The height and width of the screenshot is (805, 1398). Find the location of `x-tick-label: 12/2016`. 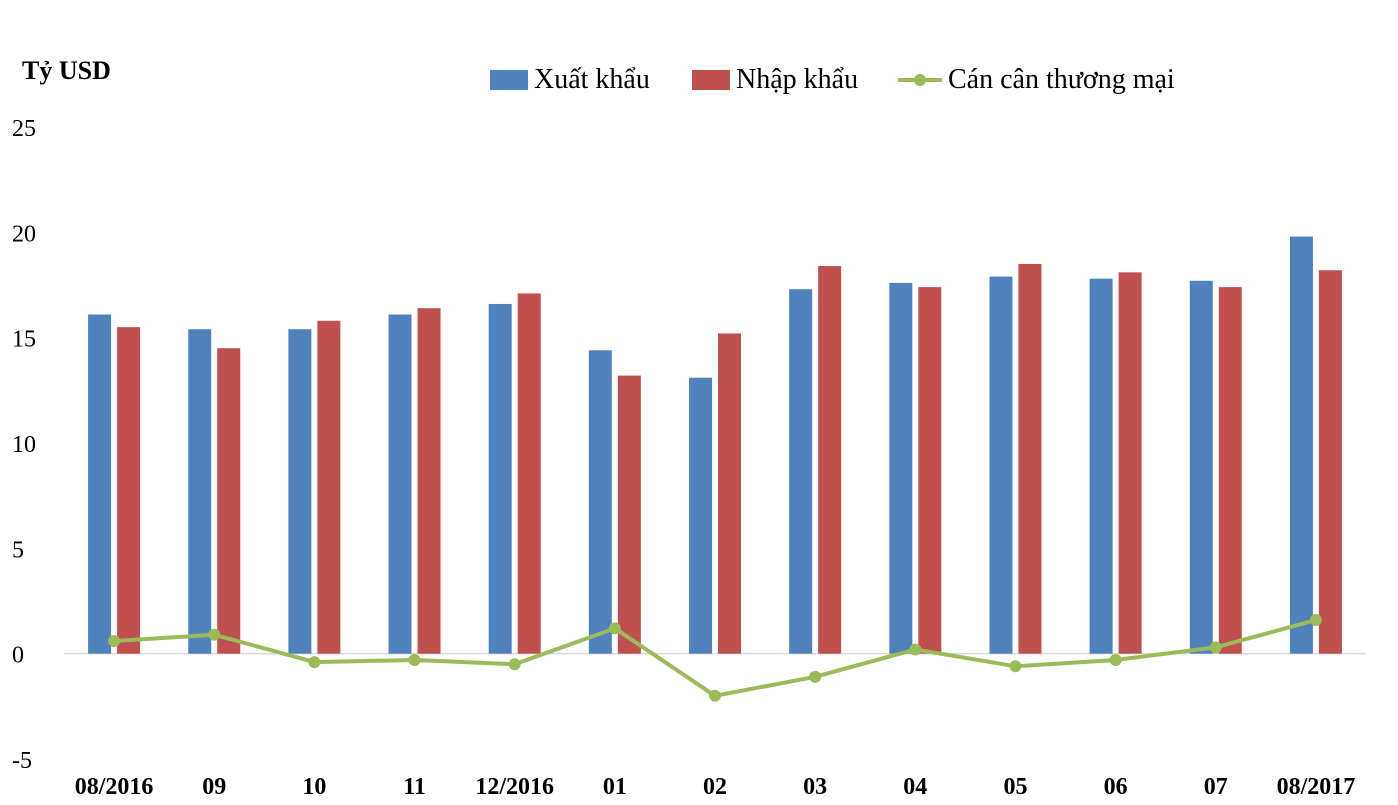

x-tick-label: 12/2016 is located at coordinates (514, 787).